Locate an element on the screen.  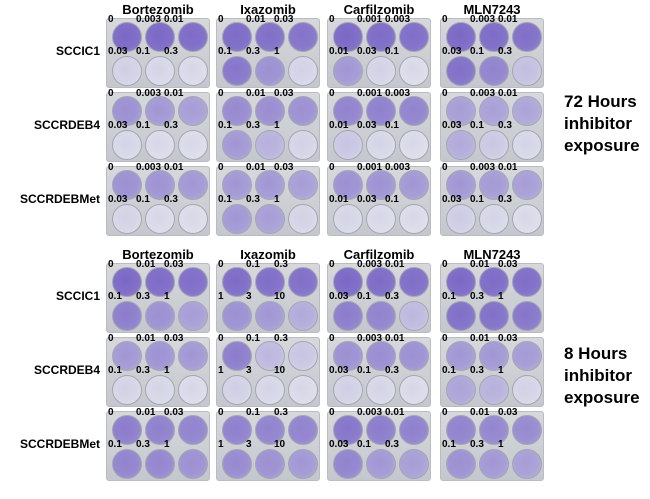
cell-line-label: SCCRDEBMet is located at coordinates (59, 444).